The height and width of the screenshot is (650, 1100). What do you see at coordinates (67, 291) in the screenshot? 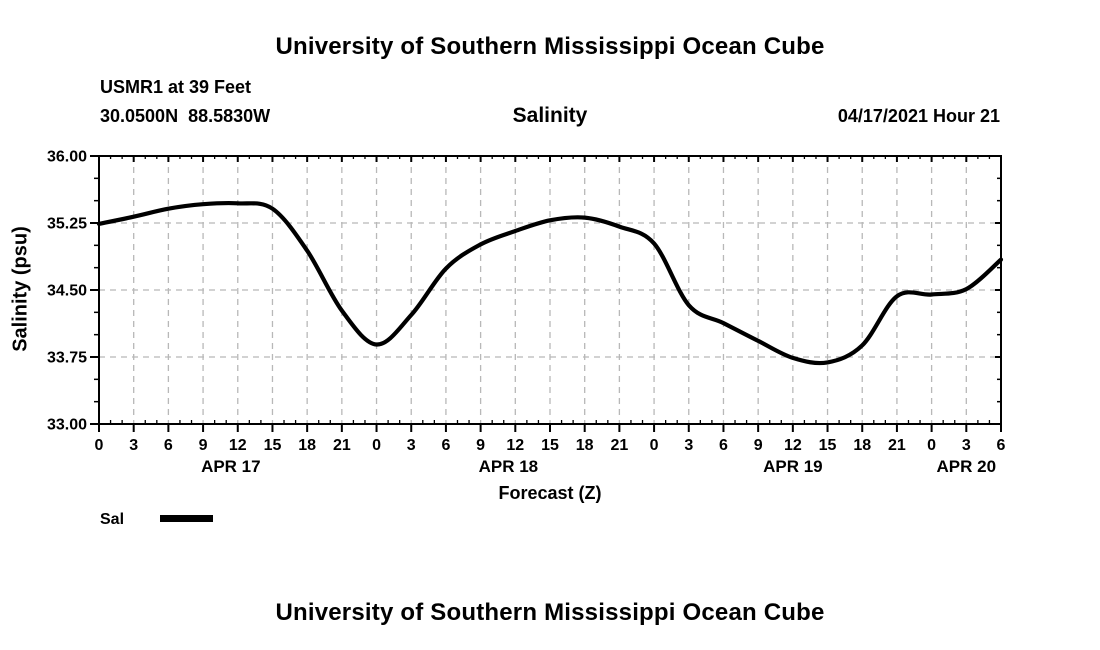
I see `y-tick-label: 34.50` at bounding box center [67, 291].